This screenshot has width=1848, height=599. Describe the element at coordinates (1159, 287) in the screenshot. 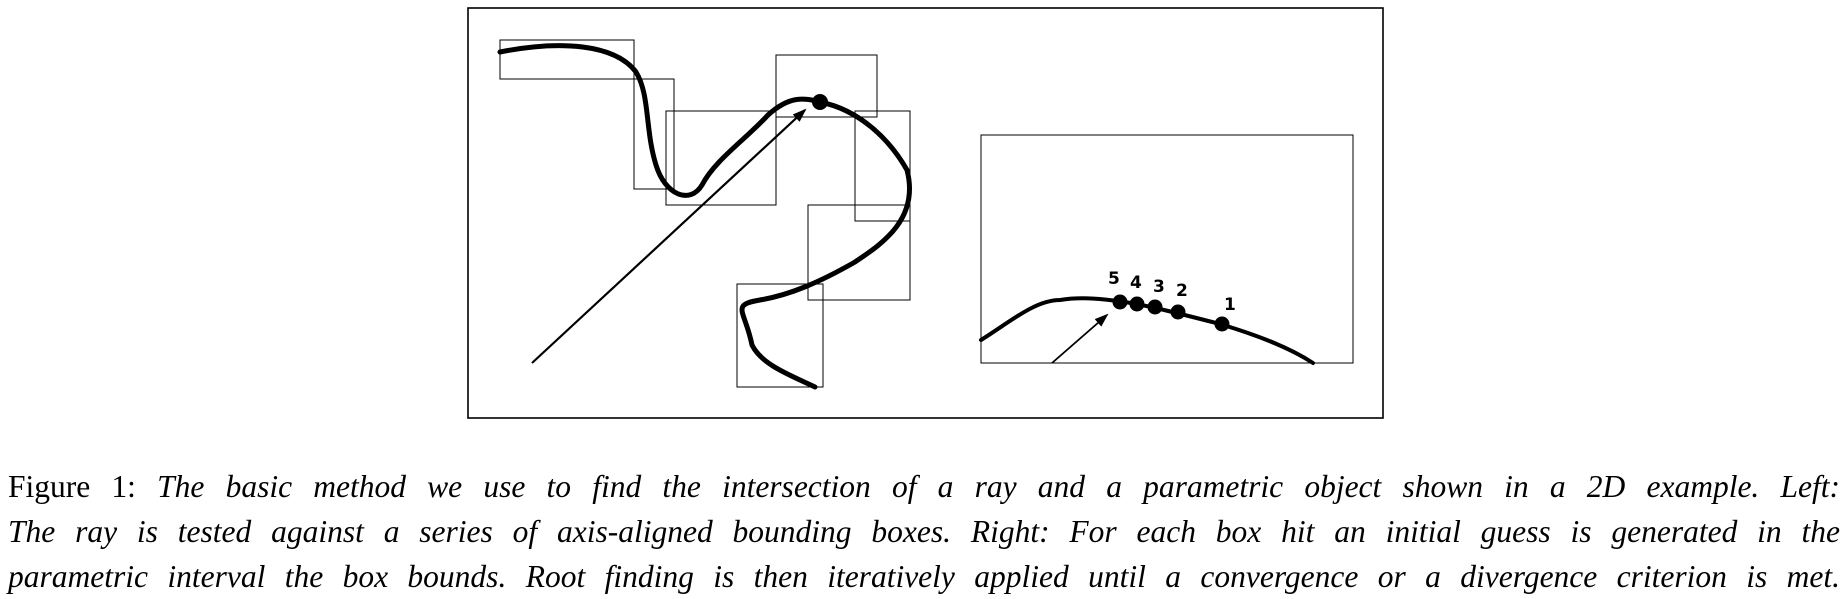

I see `iteration-label: 3` at that location.